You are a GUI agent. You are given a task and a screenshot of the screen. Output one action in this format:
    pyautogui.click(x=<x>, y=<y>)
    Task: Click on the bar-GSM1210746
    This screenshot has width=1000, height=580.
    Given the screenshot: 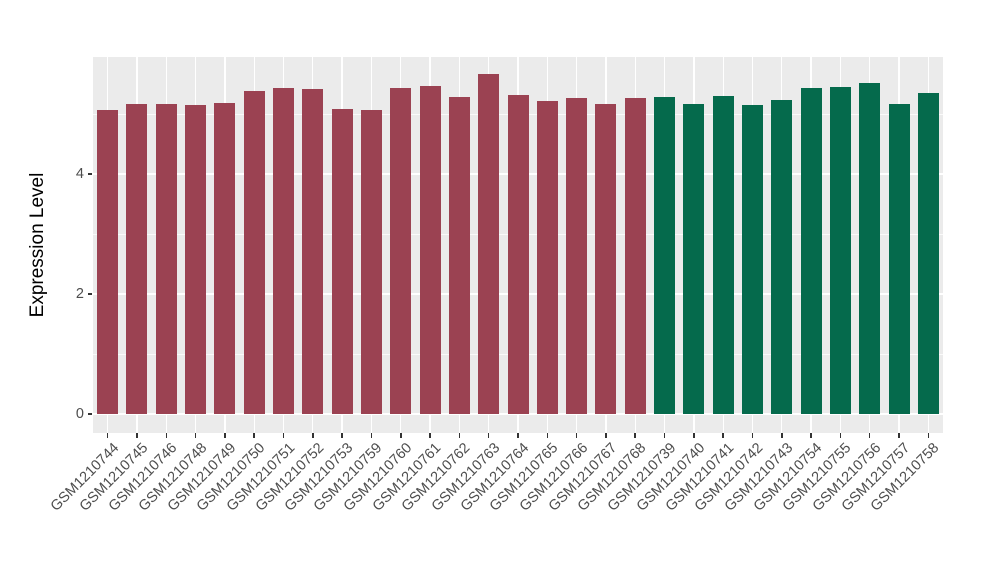 What is the action you would take?
    pyautogui.click(x=166, y=258)
    